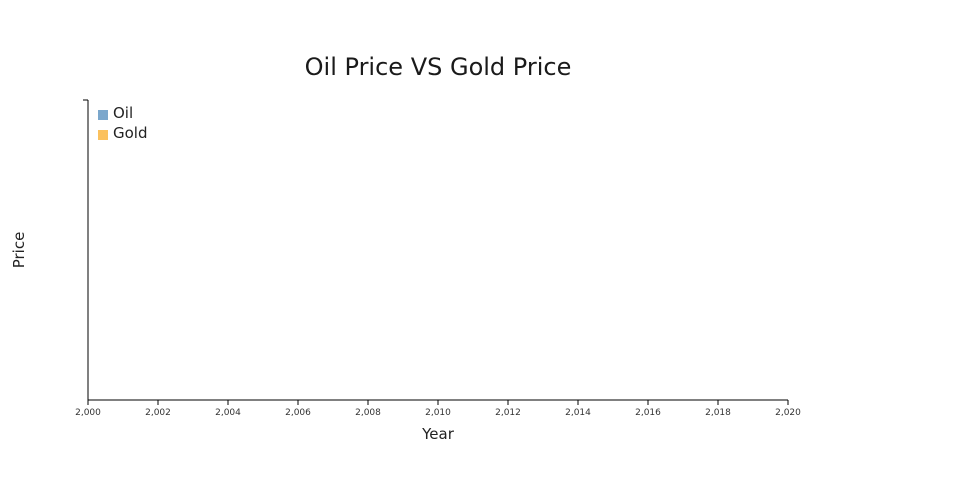  Describe the element at coordinates (718, 413) in the screenshot. I see `x-tick-label: 2,018` at that location.